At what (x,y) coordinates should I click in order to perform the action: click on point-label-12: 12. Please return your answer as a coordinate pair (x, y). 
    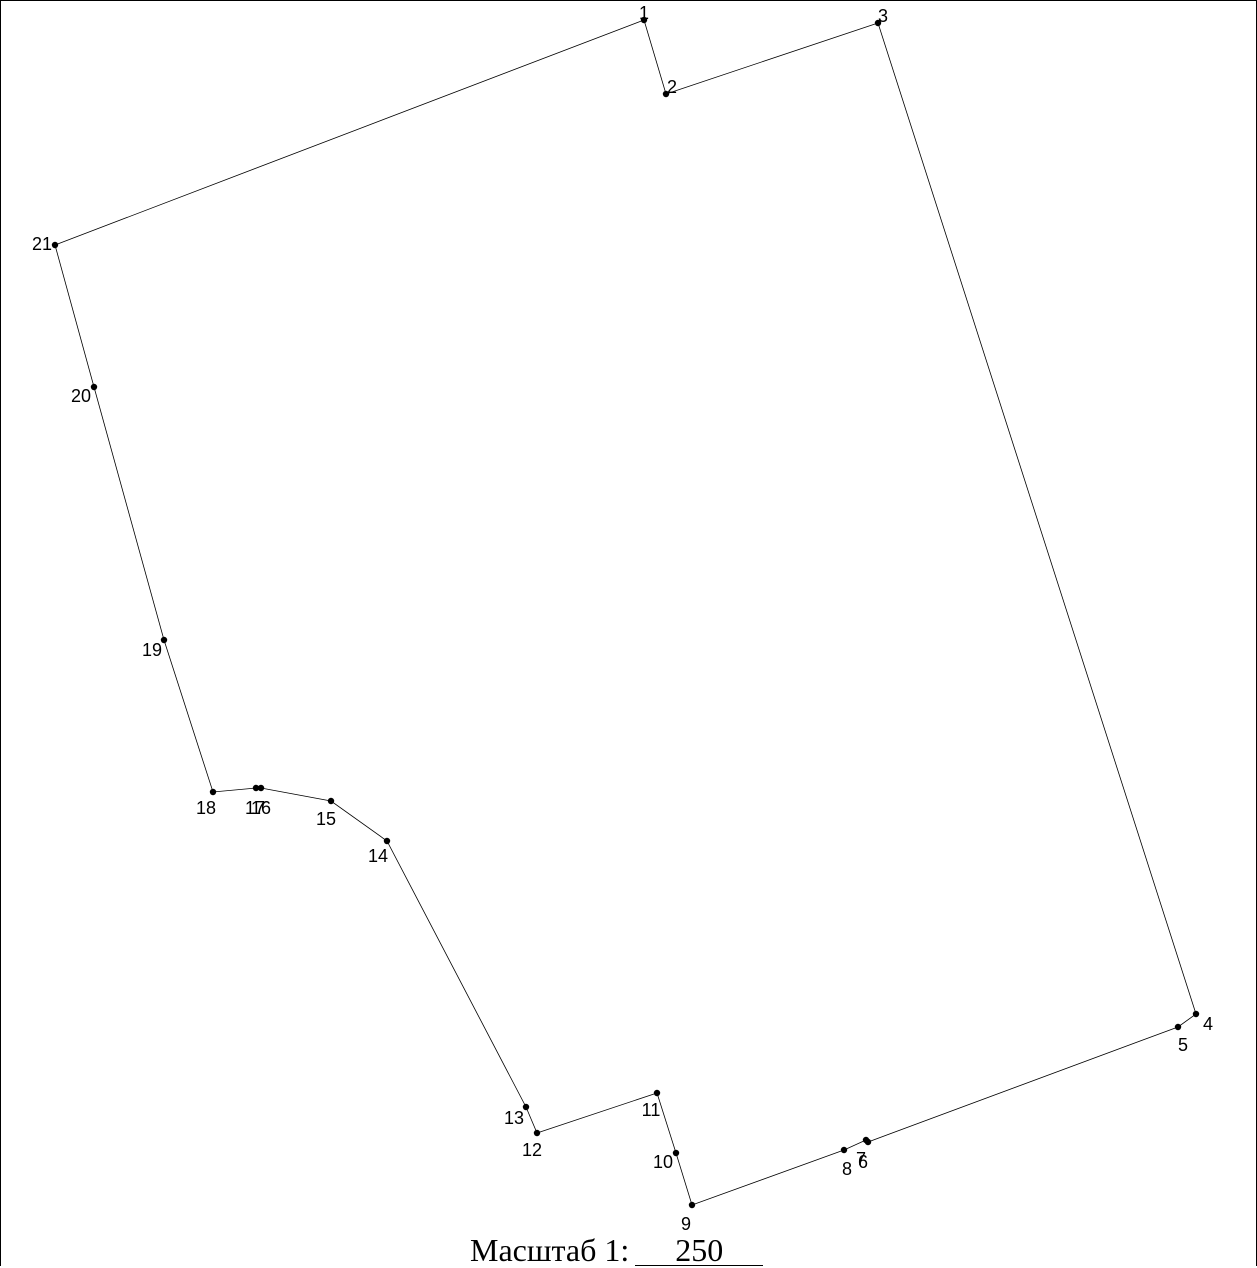
    Looking at the image, I should click on (532, 1150).